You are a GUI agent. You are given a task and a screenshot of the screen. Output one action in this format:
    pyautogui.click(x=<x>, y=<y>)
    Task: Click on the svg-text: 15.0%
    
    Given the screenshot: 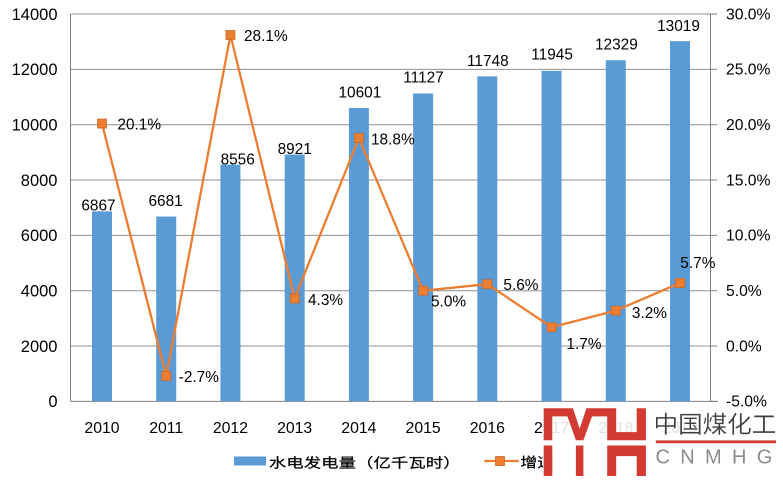 What is the action you would take?
    pyautogui.click(x=748, y=180)
    